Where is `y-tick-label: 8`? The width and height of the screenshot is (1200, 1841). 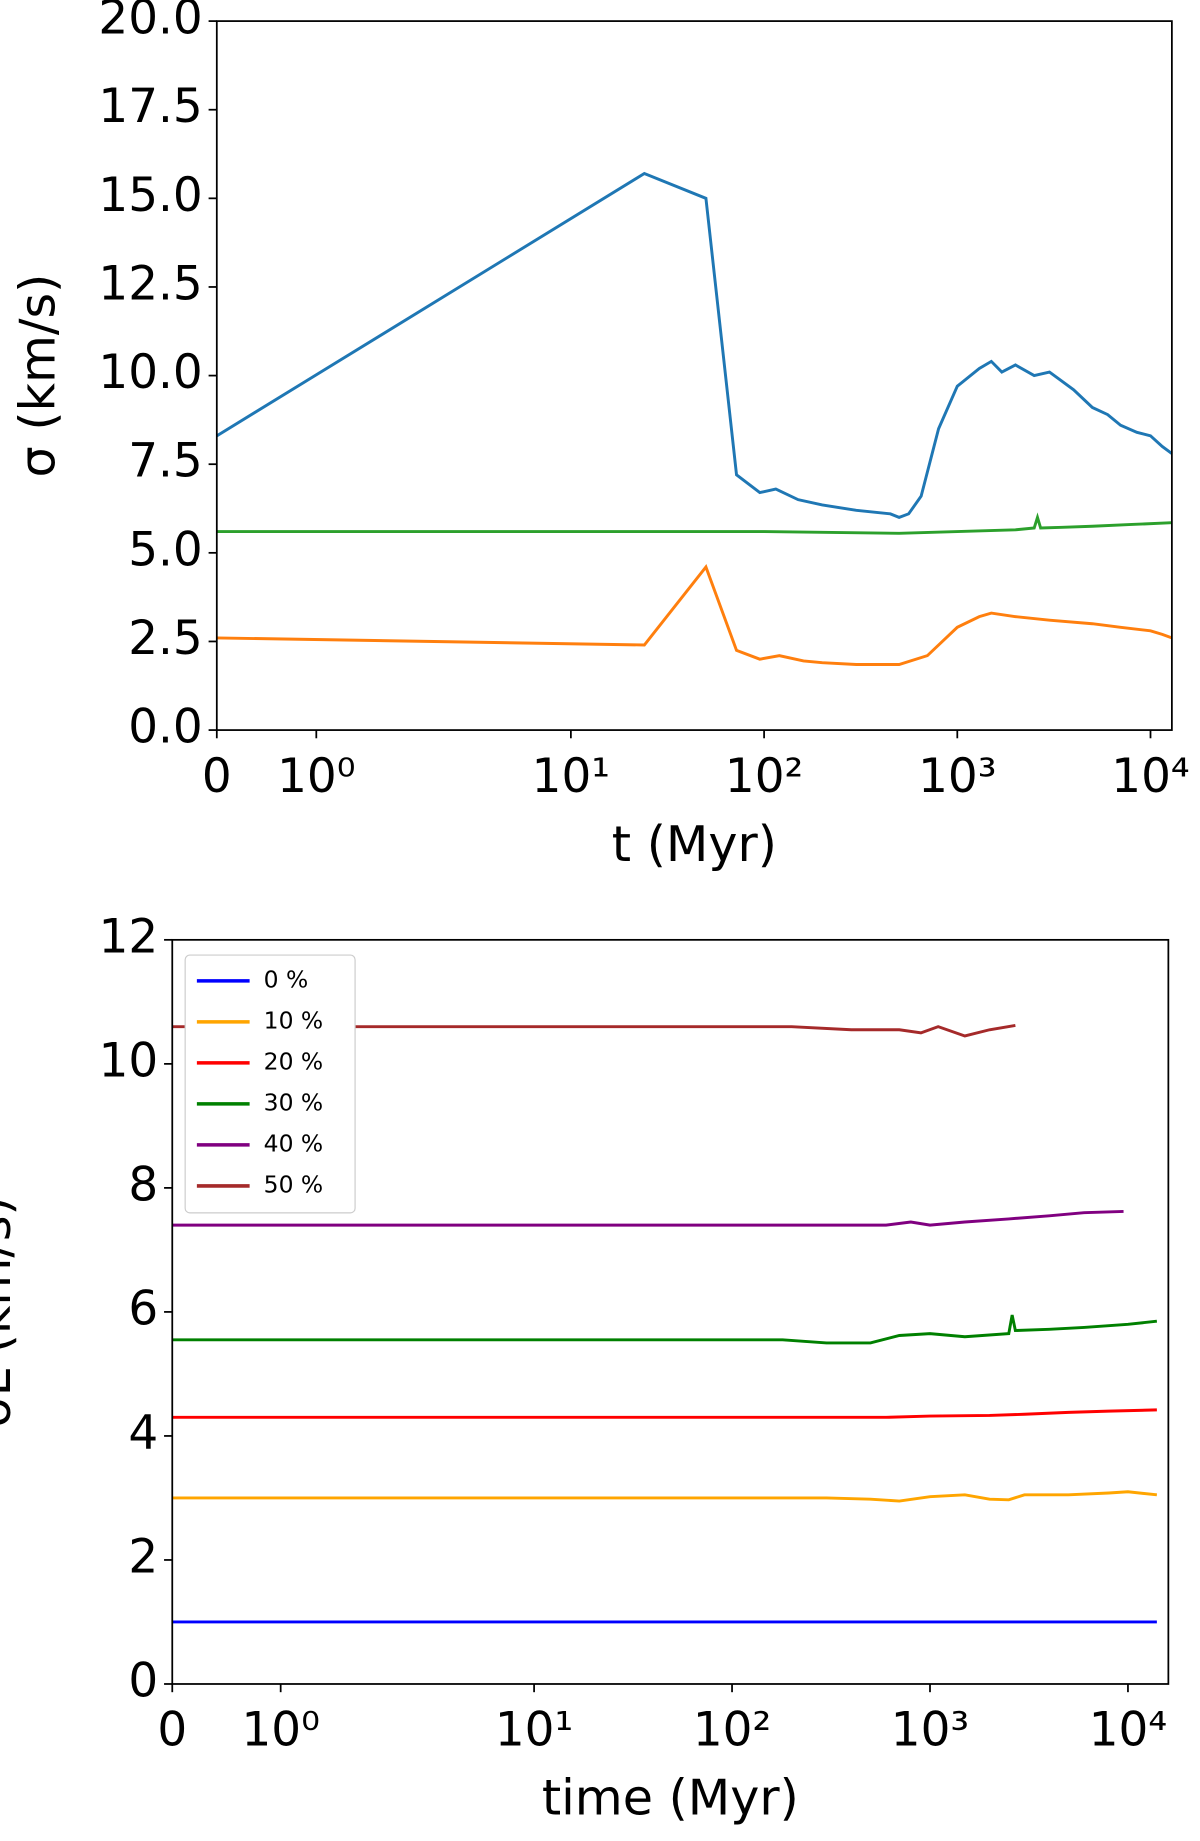
y-tick-label: 8 is located at coordinates (143, 1184).